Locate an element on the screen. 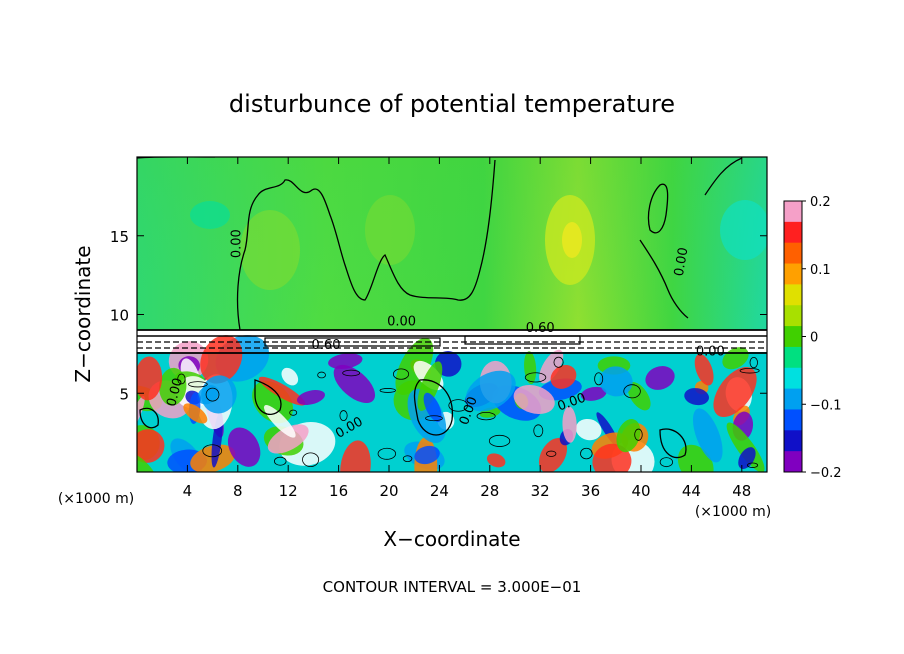  x-tick-label: 40 is located at coordinates (640, 491).